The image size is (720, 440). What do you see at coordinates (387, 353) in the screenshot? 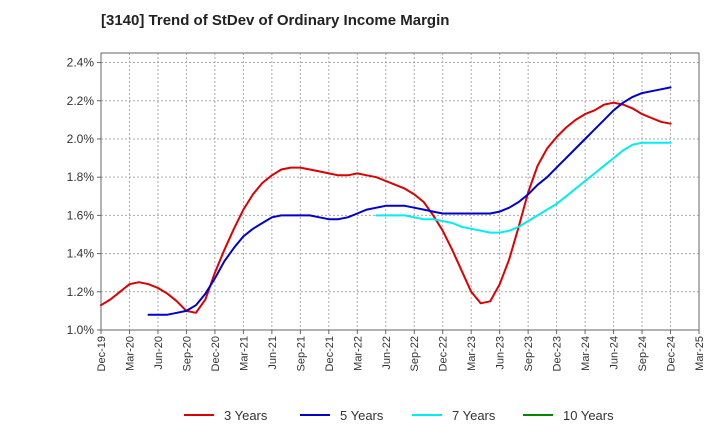
I see `x-tick-label: Jun-22` at bounding box center [387, 353].